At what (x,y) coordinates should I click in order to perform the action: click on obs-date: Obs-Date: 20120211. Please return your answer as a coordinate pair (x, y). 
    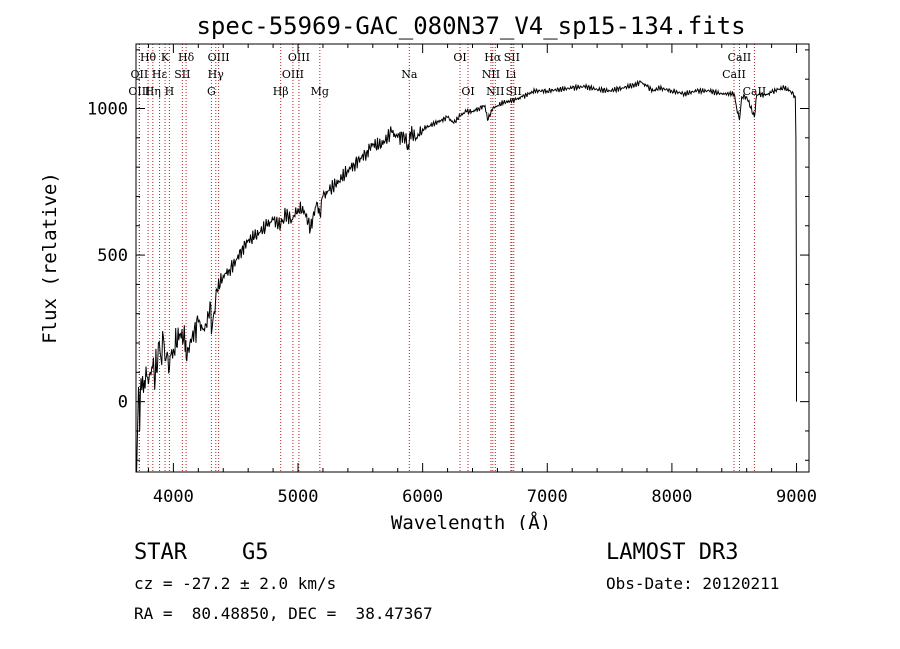
    Looking at the image, I should click on (693, 583).